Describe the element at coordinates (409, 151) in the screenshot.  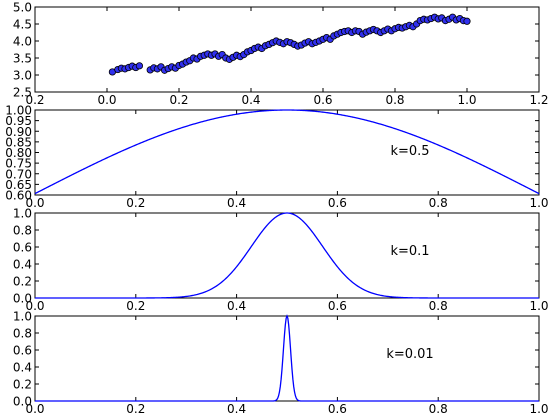
I see `k-annotation: k=0.5` at that location.